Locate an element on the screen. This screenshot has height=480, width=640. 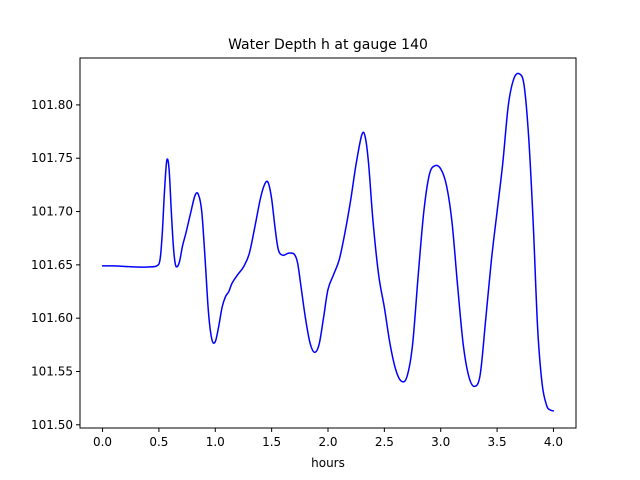
chart-title: Water Depth h at gauge 140 is located at coordinates (328, 45).